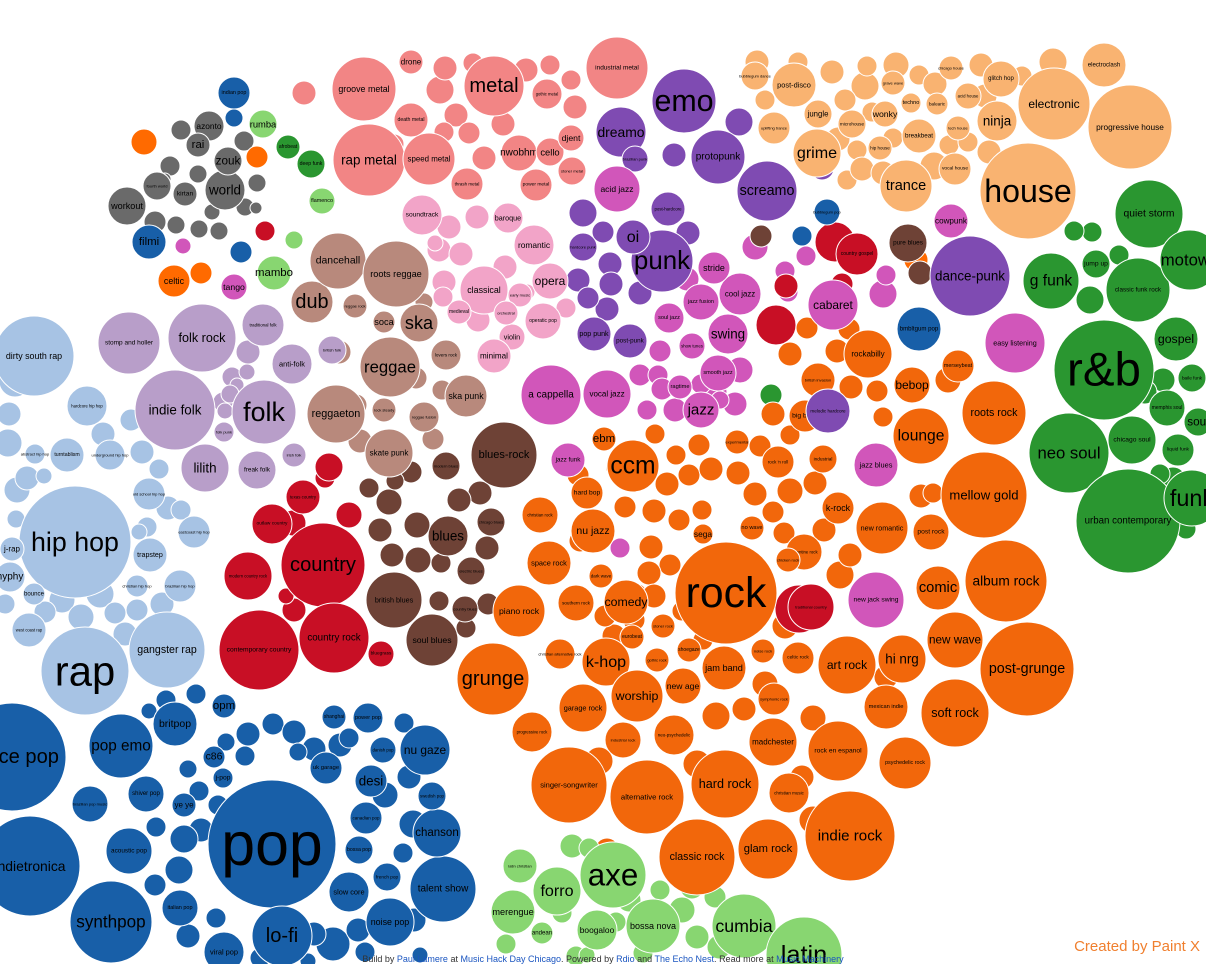 The width and height of the screenshot is (1206, 964). What do you see at coordinates (908, 243) in the screenshot?
I see `genre-bubble-pure-blues: pure blues` at bounding box center [908, 243].